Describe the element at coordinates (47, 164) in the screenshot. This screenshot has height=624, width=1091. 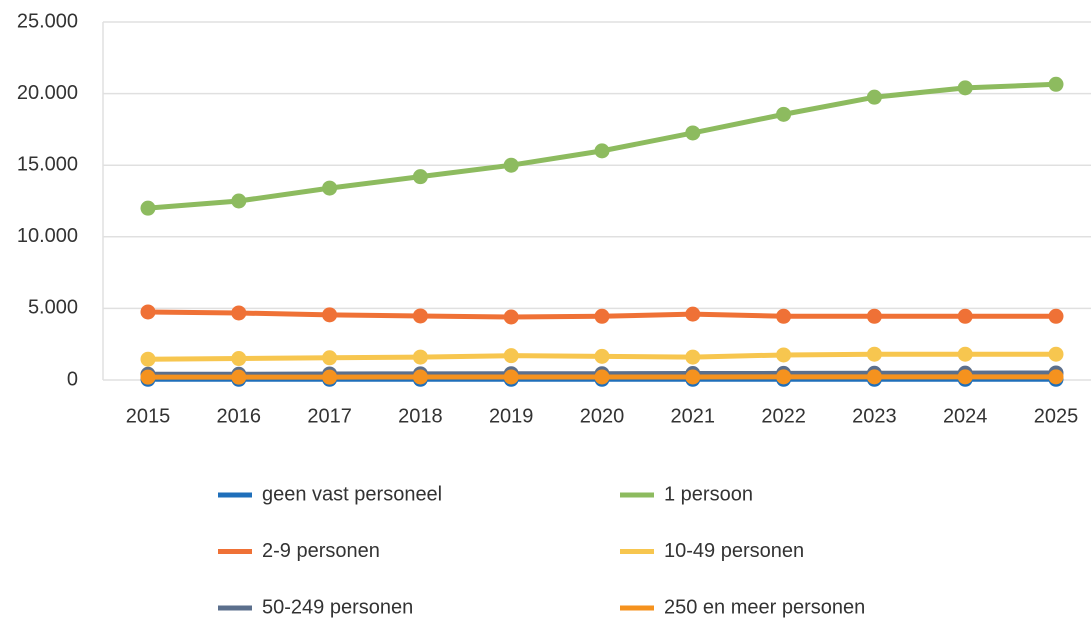
I see `y-tick-label: 15.000` at that location.